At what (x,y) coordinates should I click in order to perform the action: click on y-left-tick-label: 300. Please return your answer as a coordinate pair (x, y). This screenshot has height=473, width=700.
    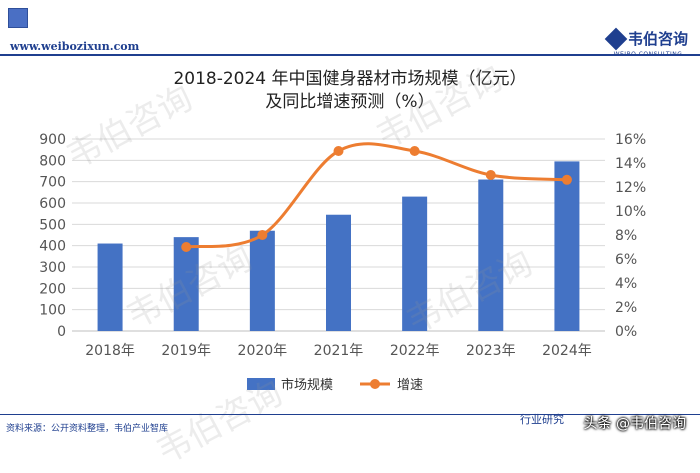
    Looking at the image, I should click on (52, 268).